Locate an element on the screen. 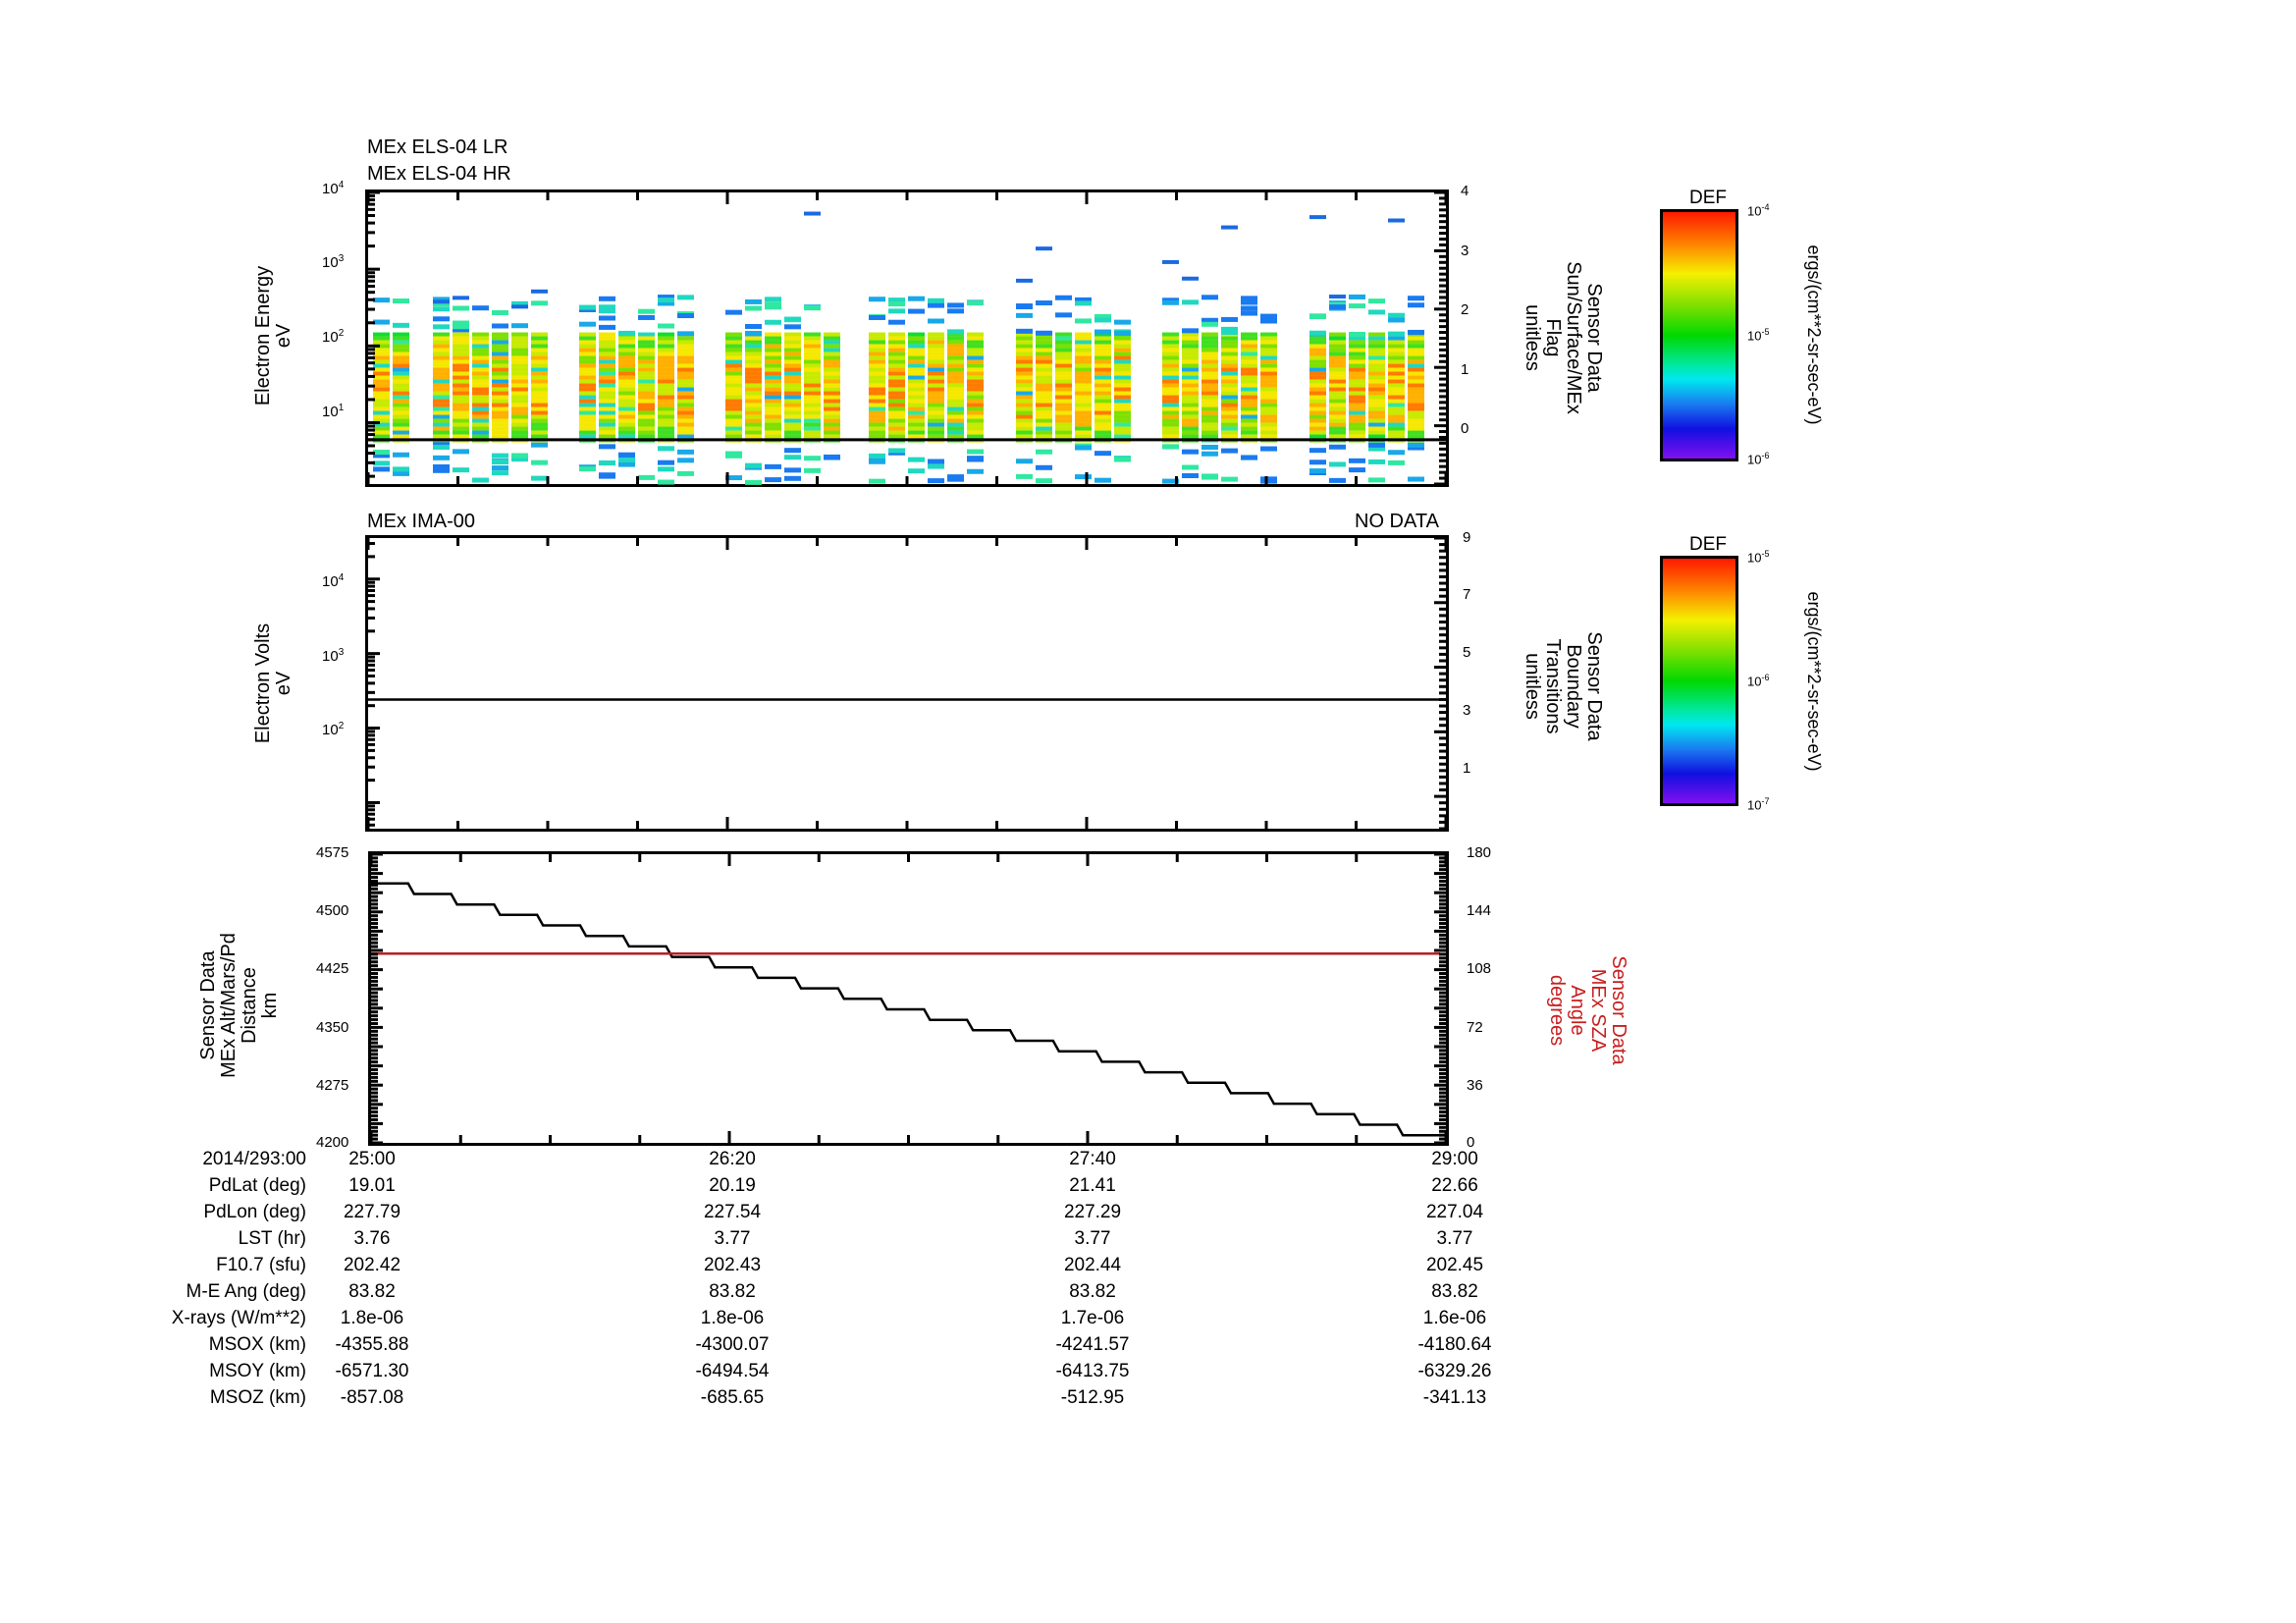  ephemeris-label: F10.7 (sfu) is located at coordinates (261, 1265).